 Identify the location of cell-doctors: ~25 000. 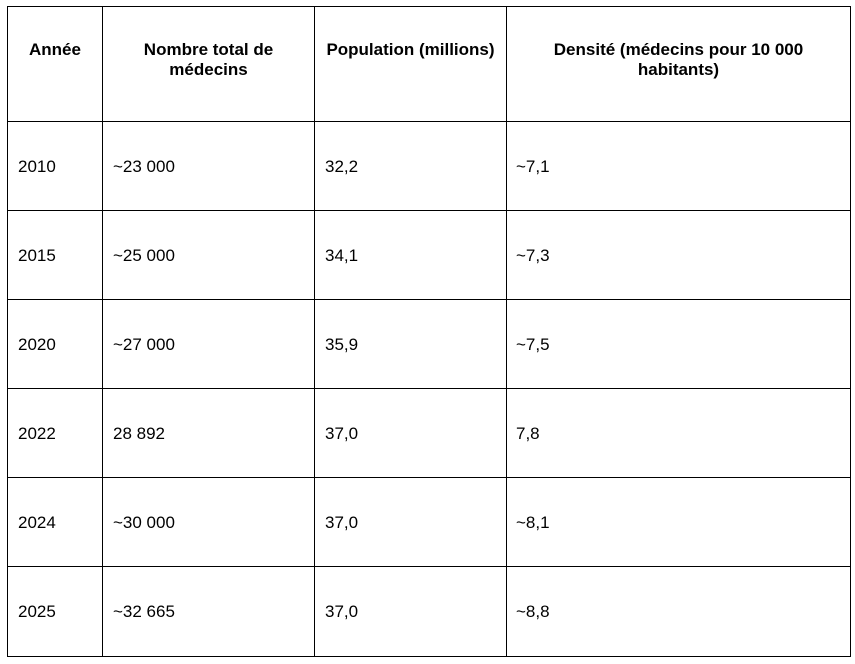
(208, 255).